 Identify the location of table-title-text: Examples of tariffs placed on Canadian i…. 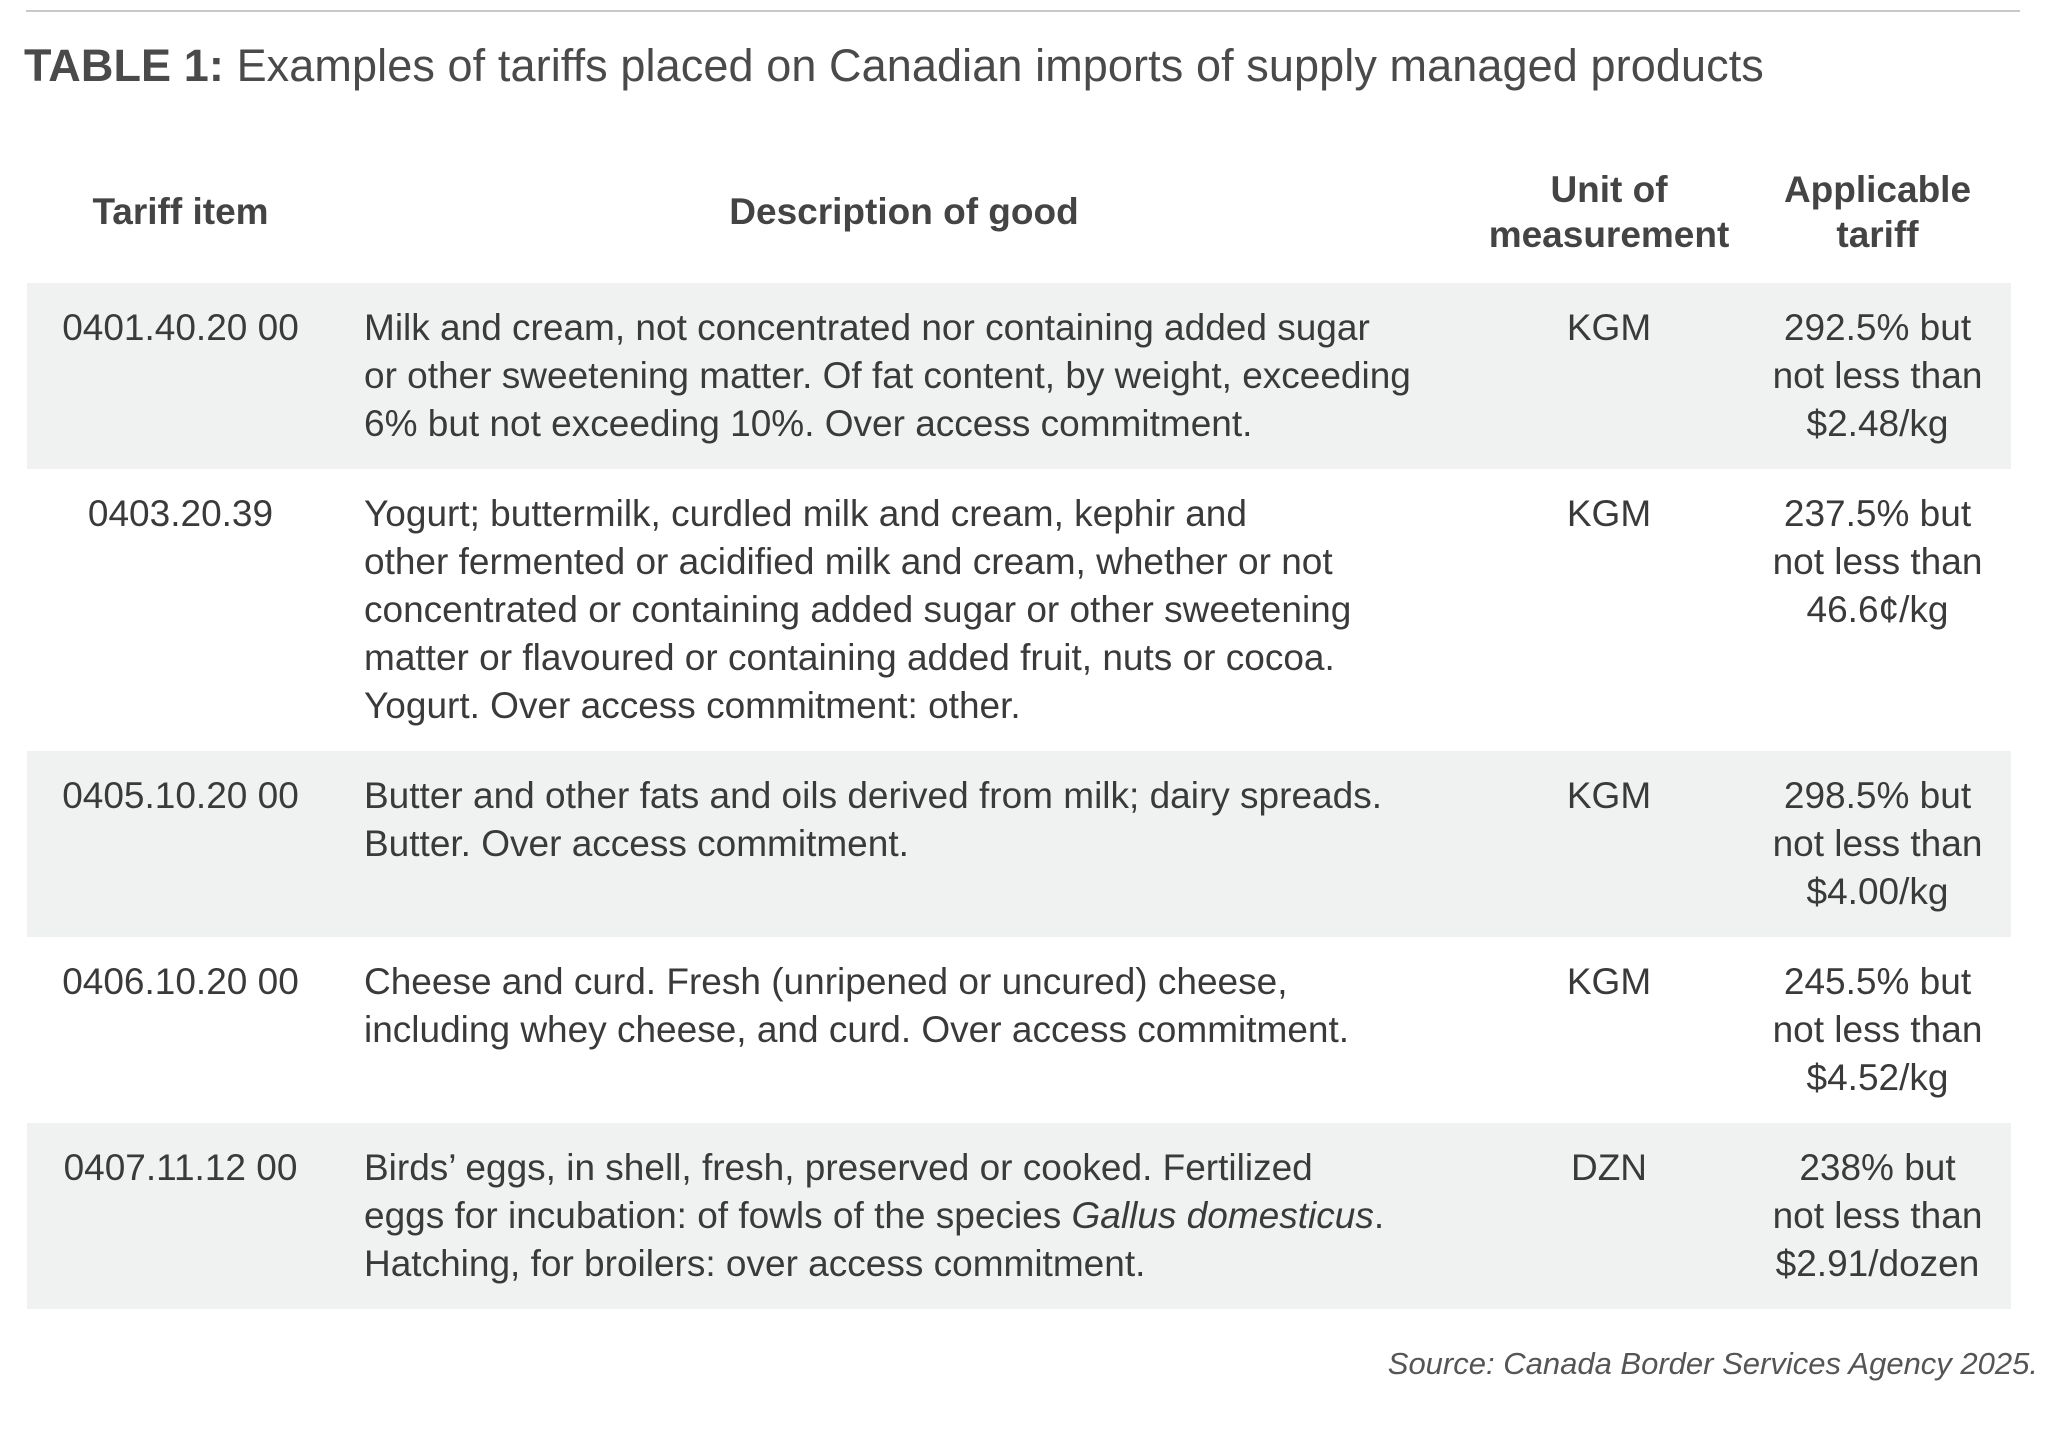
(993, 65).